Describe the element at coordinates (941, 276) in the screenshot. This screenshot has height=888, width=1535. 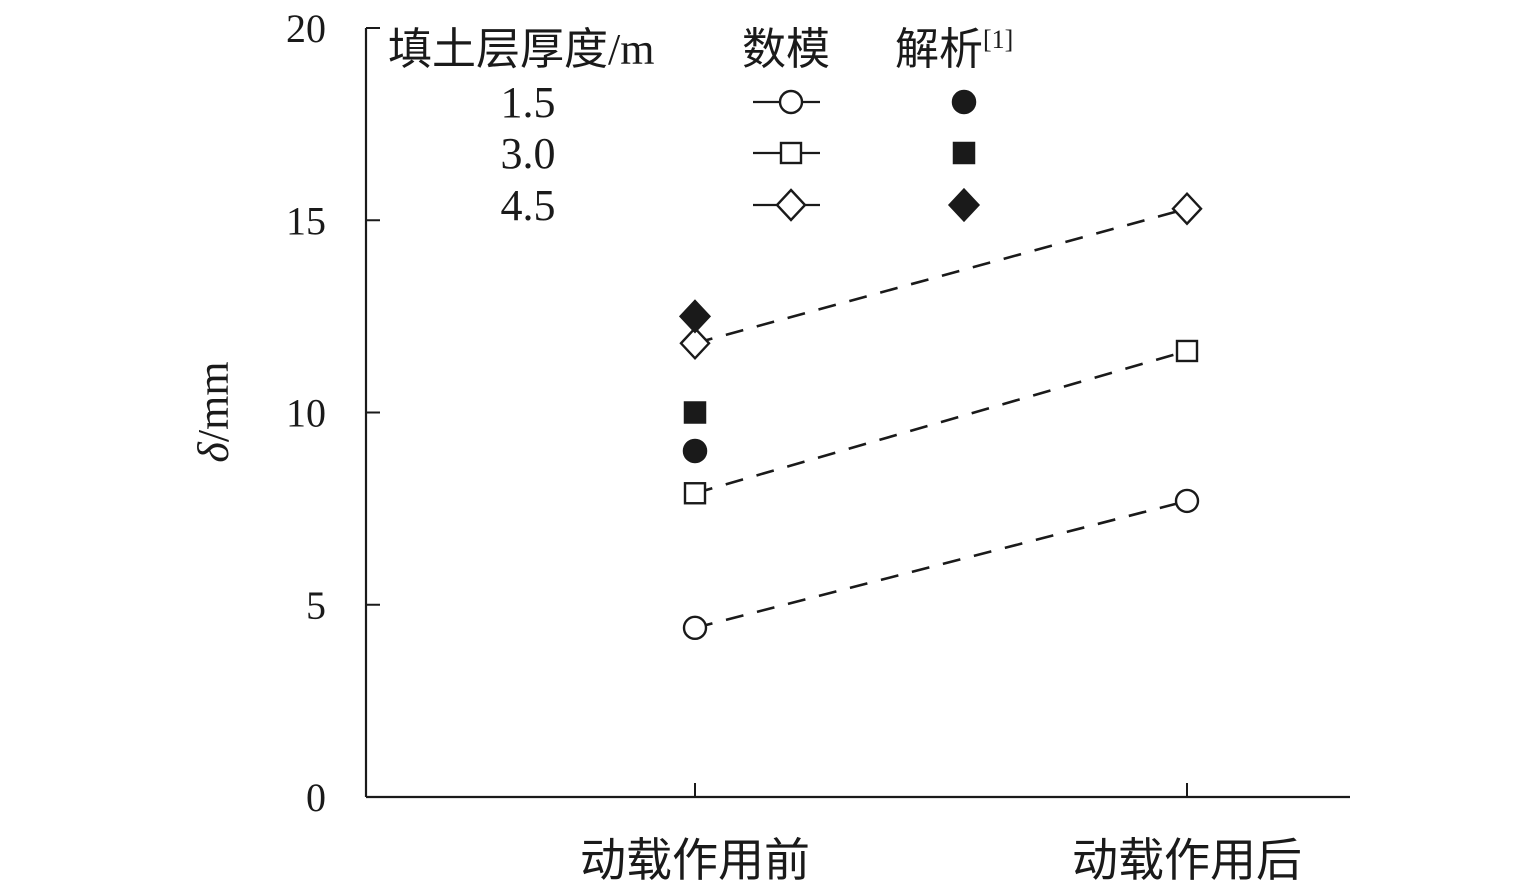
I see `numerical-line-4.5` at that location.